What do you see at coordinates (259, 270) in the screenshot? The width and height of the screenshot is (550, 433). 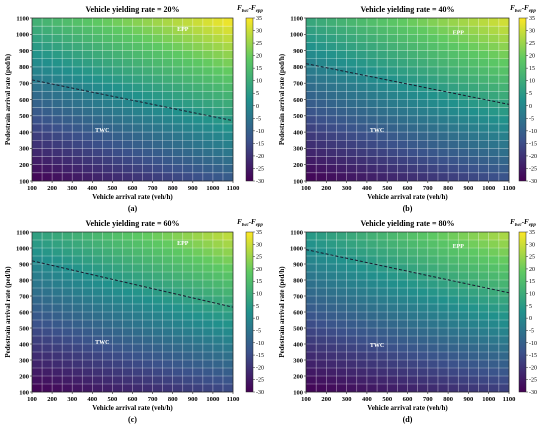 I see `colorbar-tick-label: 20` at bounding box center [259, 270].